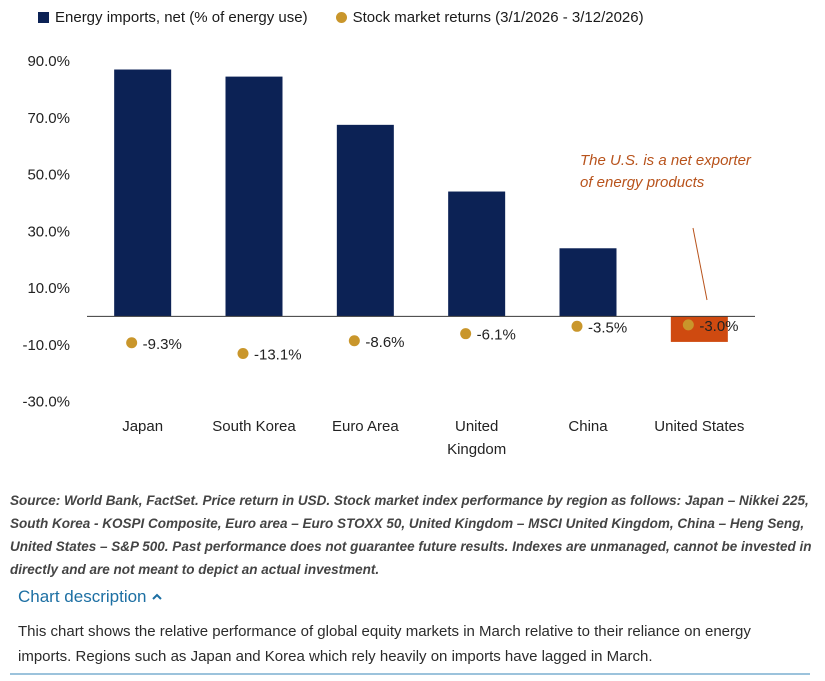 The width and height of the screenshot is (825, 681). Describe the element at coordinates (476, 426) in the screenshot. I see `category-label: United` at that location.